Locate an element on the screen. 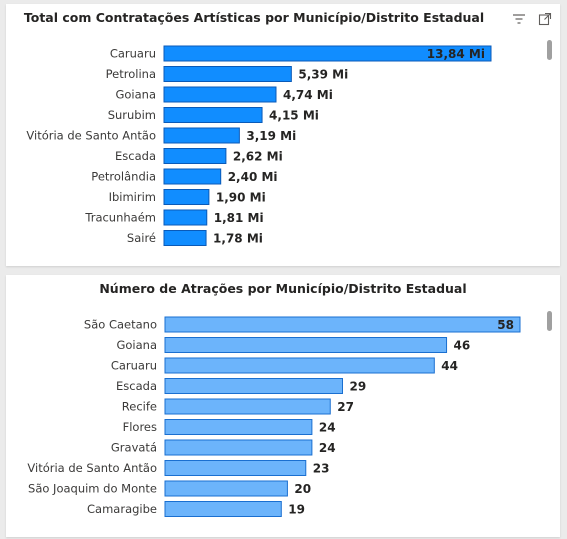  category-label: Recife is located at coordinates (139, 407).